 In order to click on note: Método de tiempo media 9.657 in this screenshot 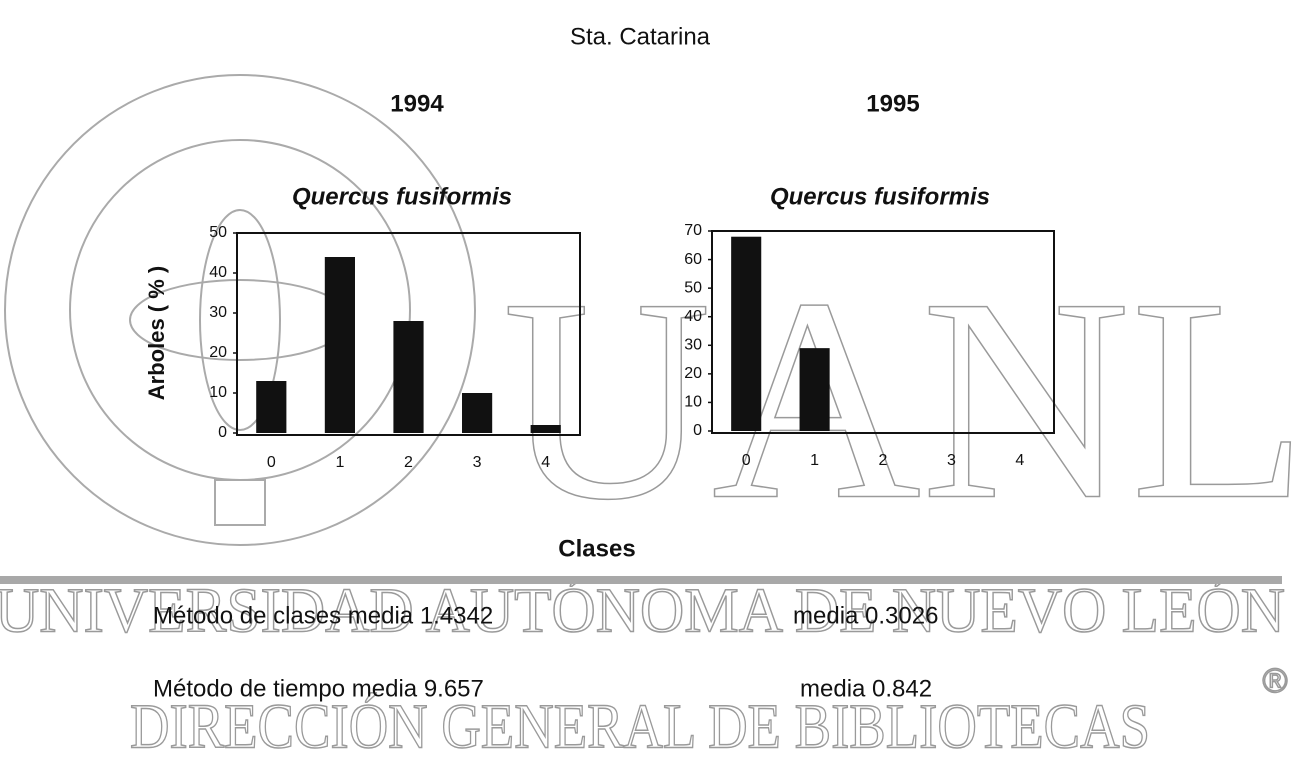, I will do `click(318, 688)`.